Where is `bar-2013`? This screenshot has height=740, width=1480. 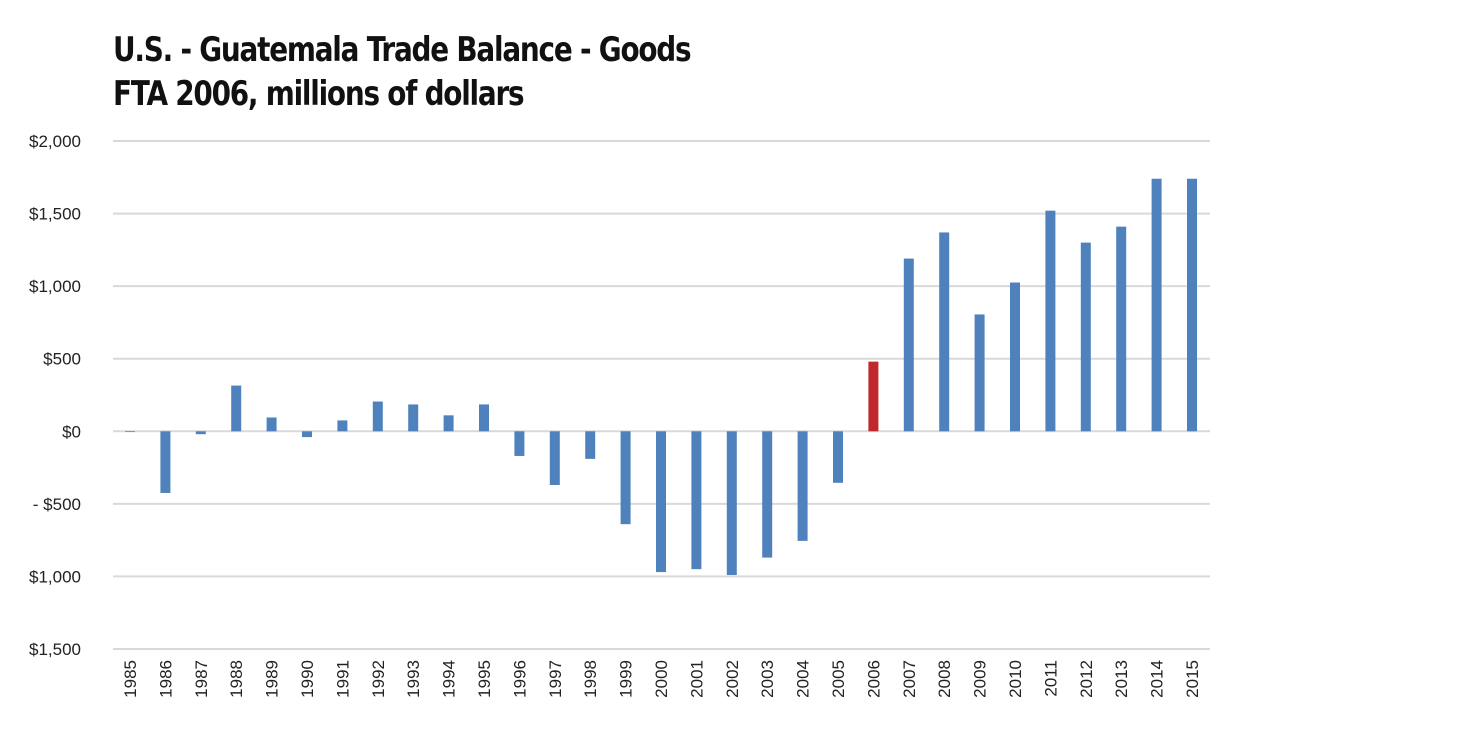 bar-2013 is located at coordinates (1121, 329).